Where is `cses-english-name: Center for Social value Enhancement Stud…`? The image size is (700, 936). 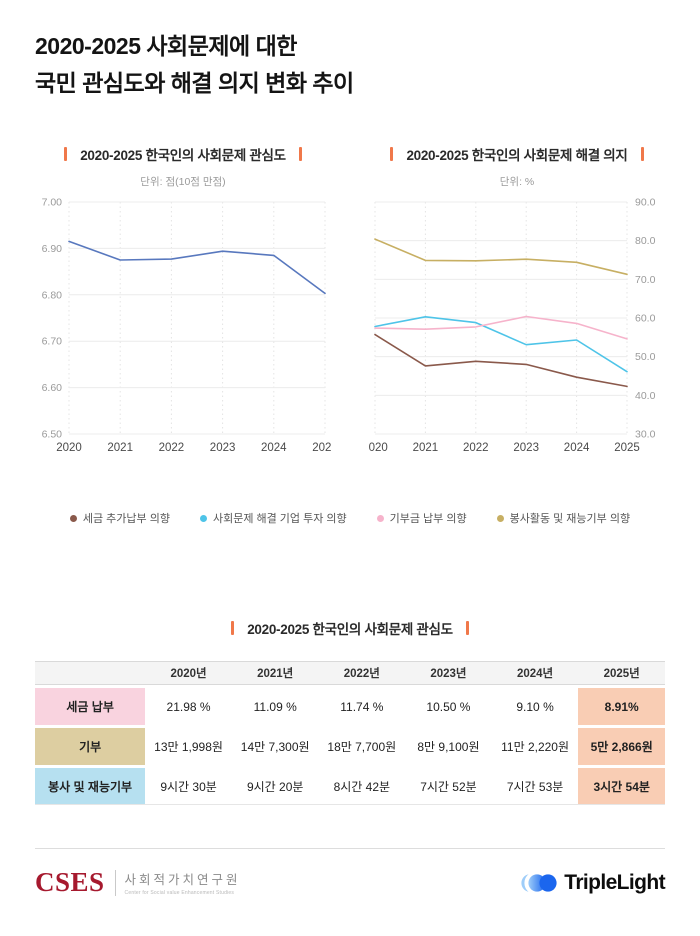
cses-english-name: Center for Social value Enhancement Stud… is located at coordinates (179, 893).